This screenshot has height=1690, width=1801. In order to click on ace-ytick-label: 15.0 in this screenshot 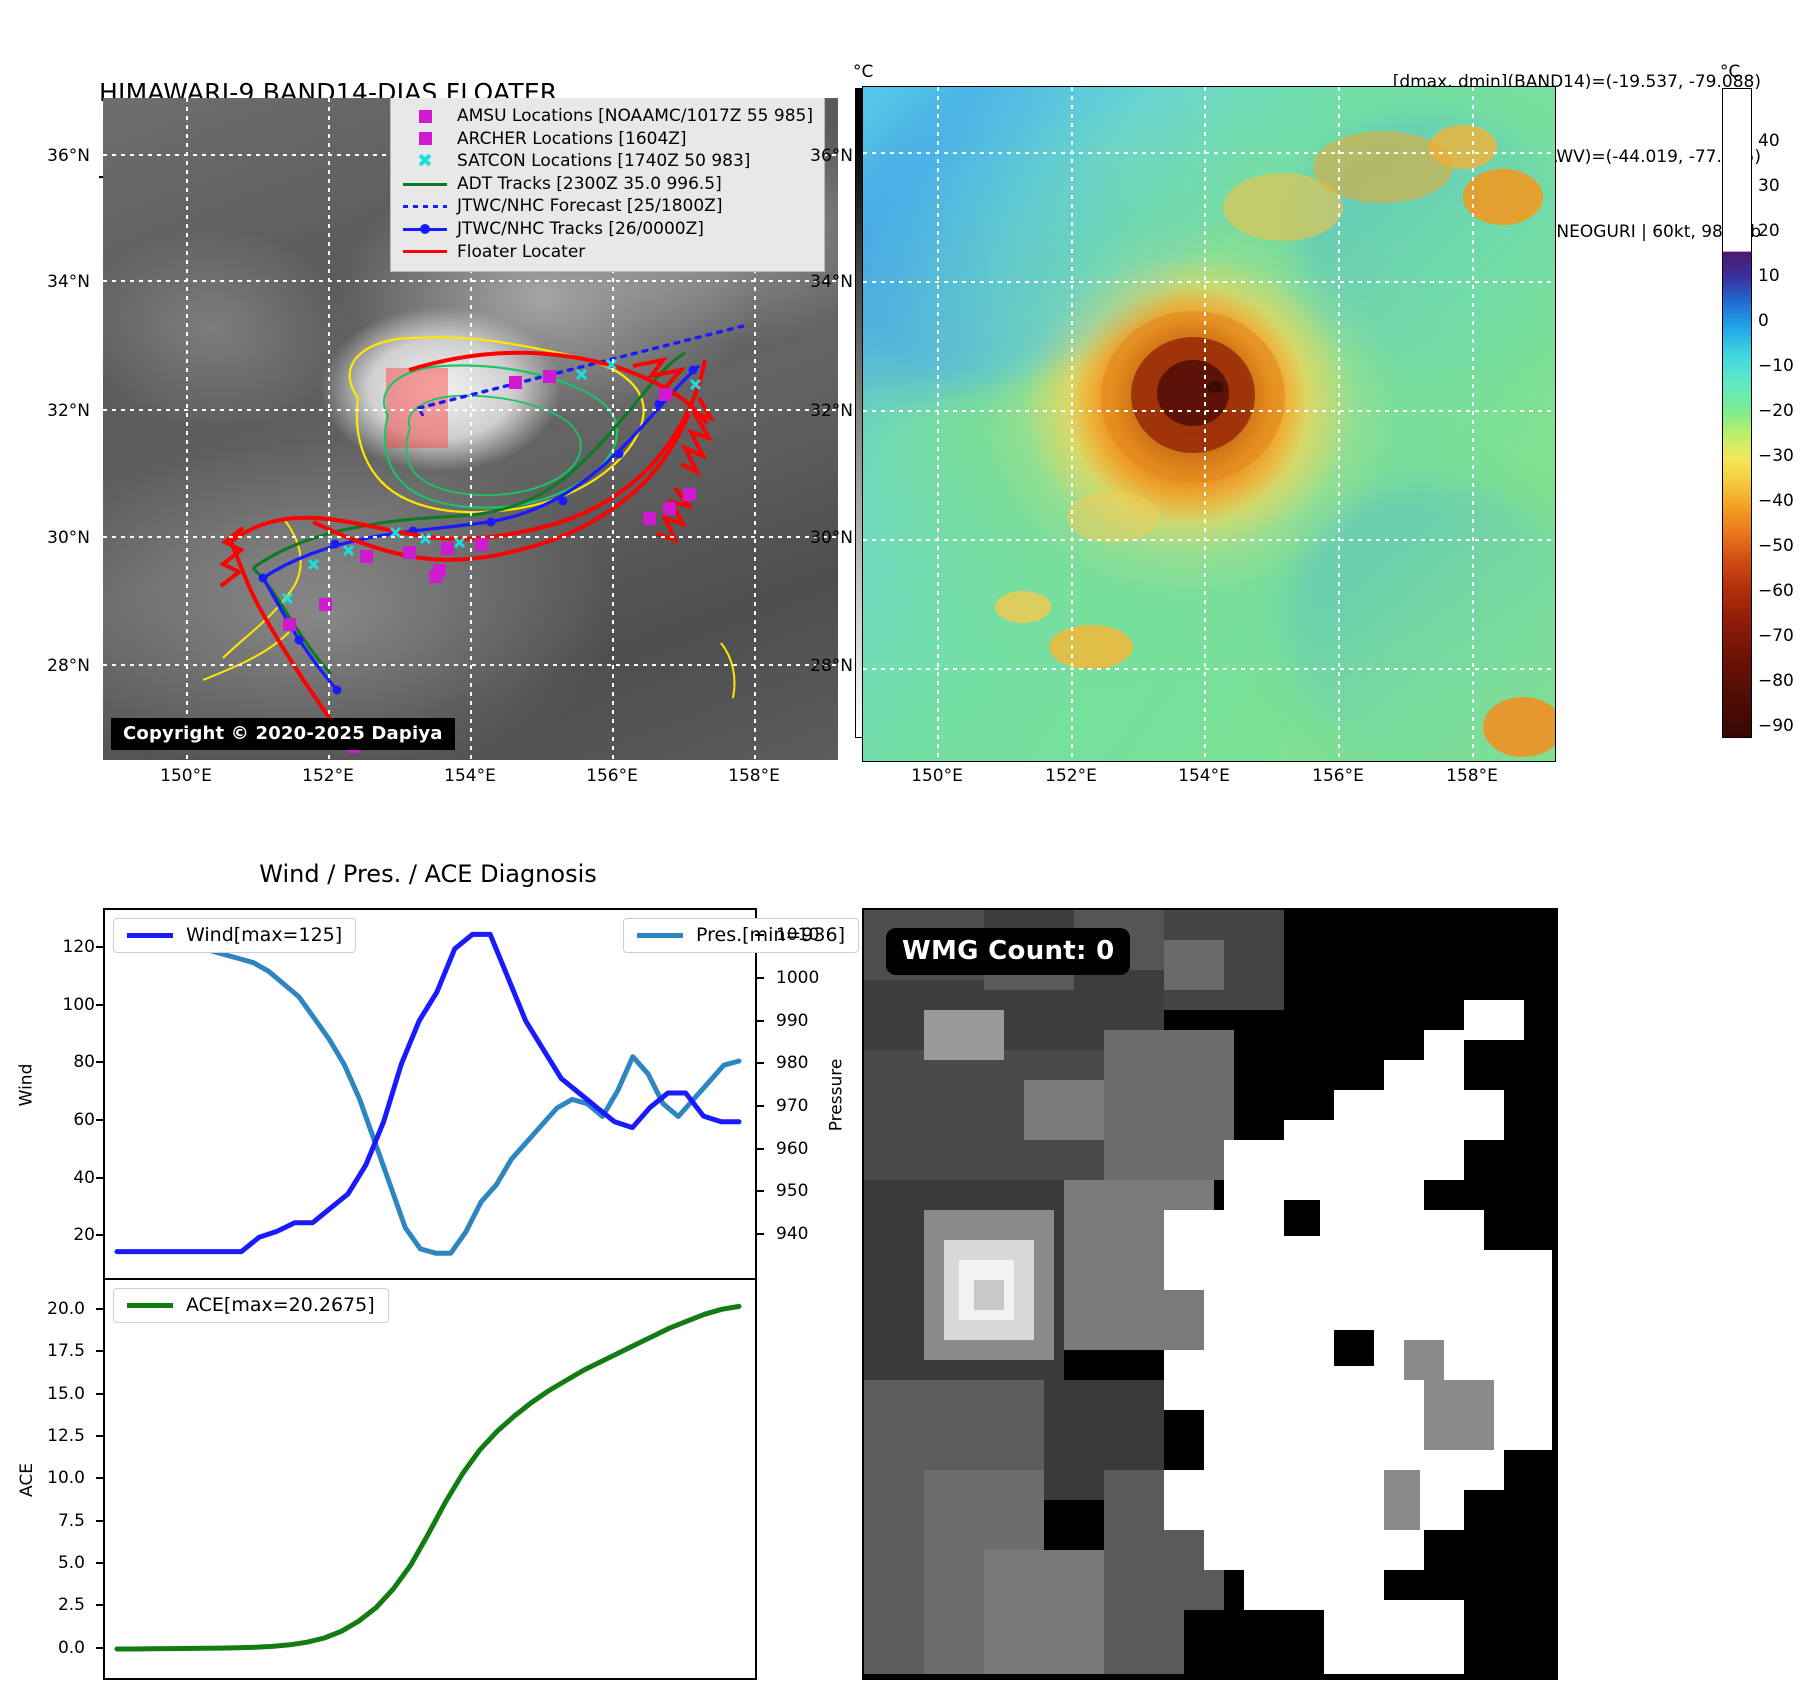, I will do `click(66, 1393)`.